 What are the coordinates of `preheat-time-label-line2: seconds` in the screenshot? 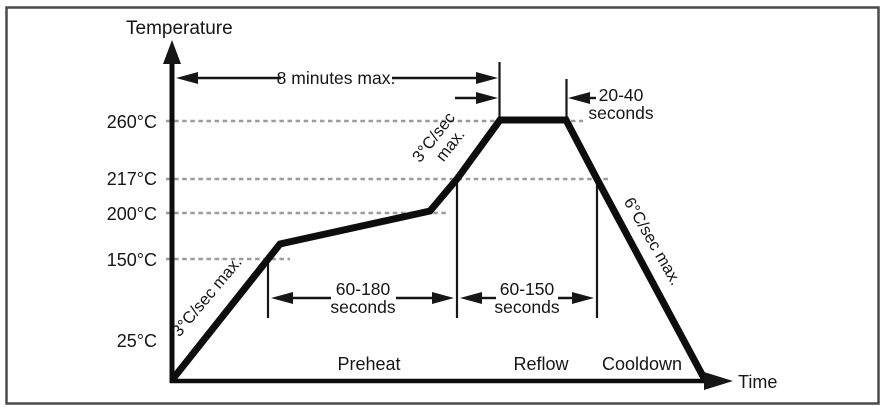 It's located at (362, 307).